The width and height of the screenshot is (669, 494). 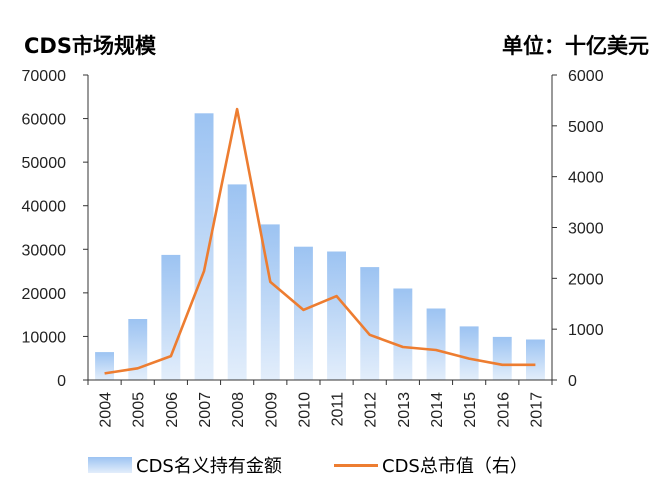 What do you see at coordinates (336, 315) in the screenshot?
I see `bar-2011` at bounding box center [336, 315].